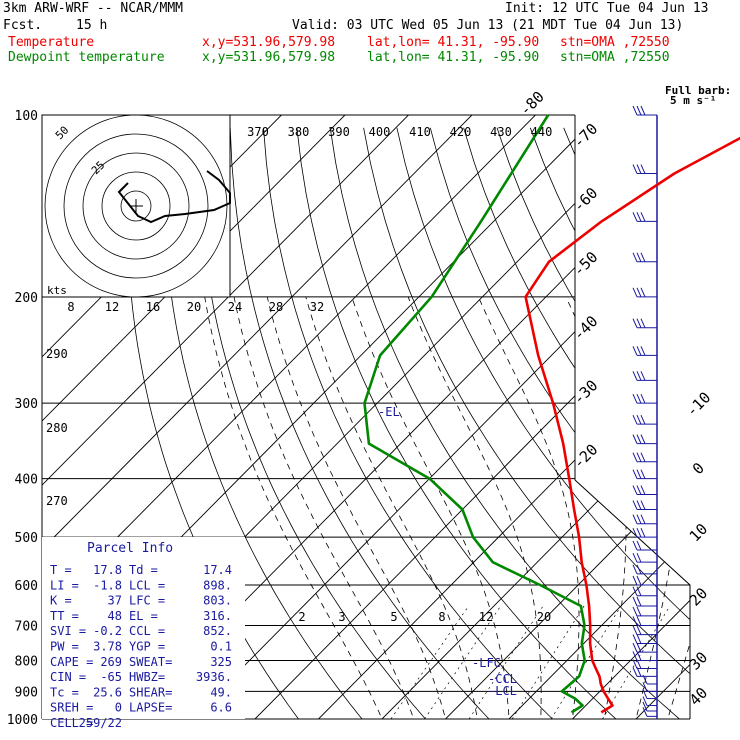 The width and height of the screenshot is (740, 740). I want to click on forecast-label: Fcst., so click(23, 25).